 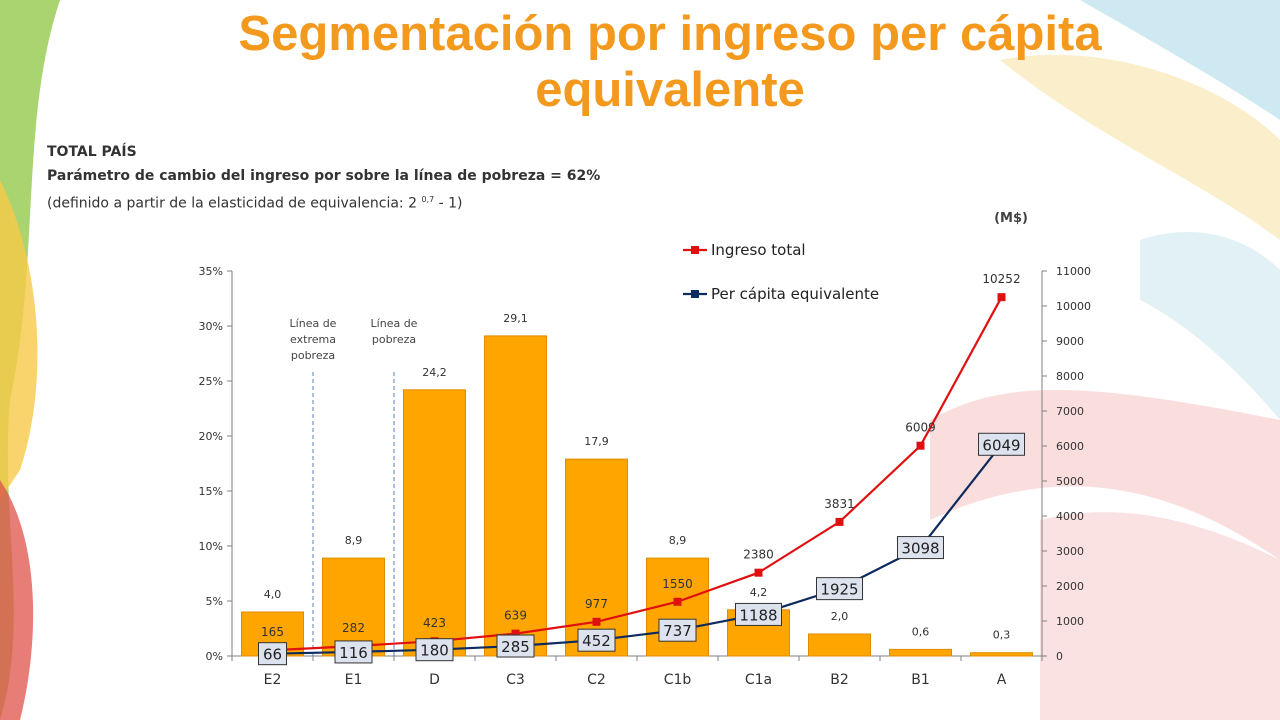 I want to click on definition-suffix: - 1), so click(x=448, y=203).